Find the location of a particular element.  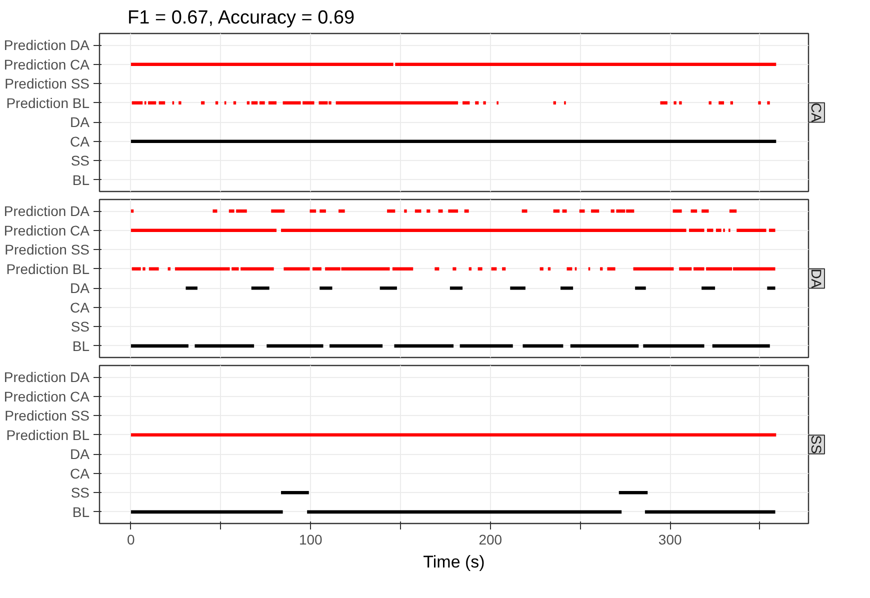

y2-axis-title: CA is located at coordinates (816, 112).